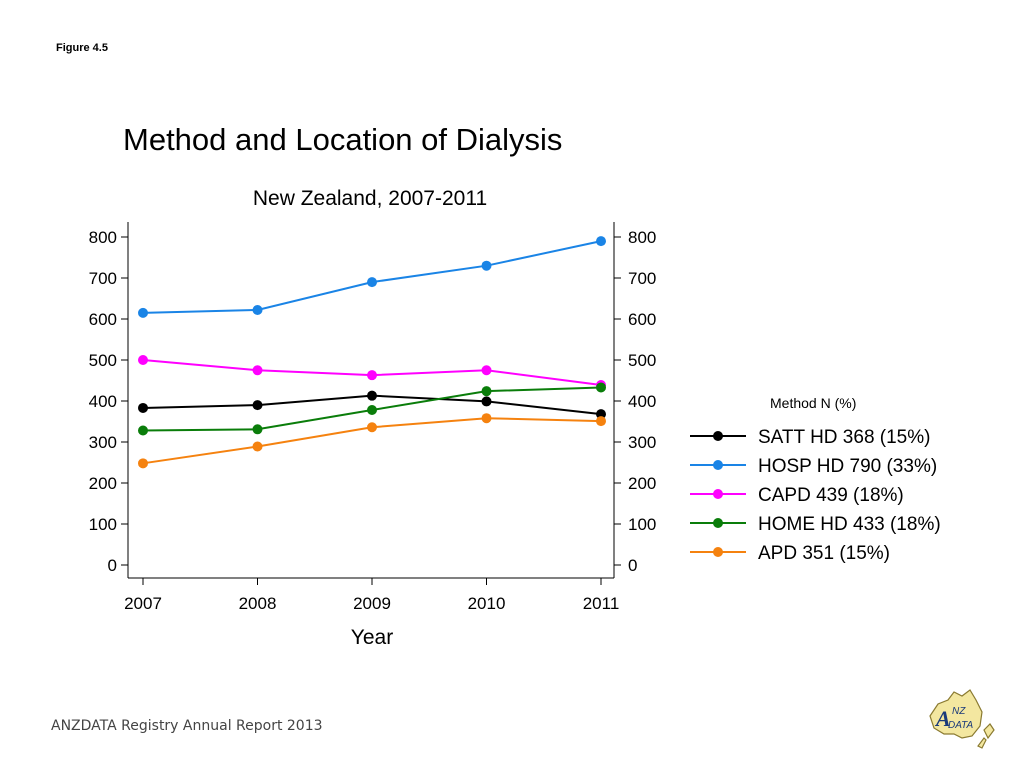  Describe the element at coordinates (372, 637) in the screenshot. I see `x-axis-label: Year` at that location.